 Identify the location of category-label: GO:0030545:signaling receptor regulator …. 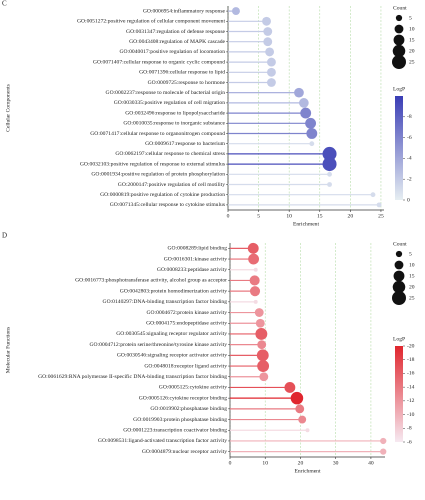
(171, 334).